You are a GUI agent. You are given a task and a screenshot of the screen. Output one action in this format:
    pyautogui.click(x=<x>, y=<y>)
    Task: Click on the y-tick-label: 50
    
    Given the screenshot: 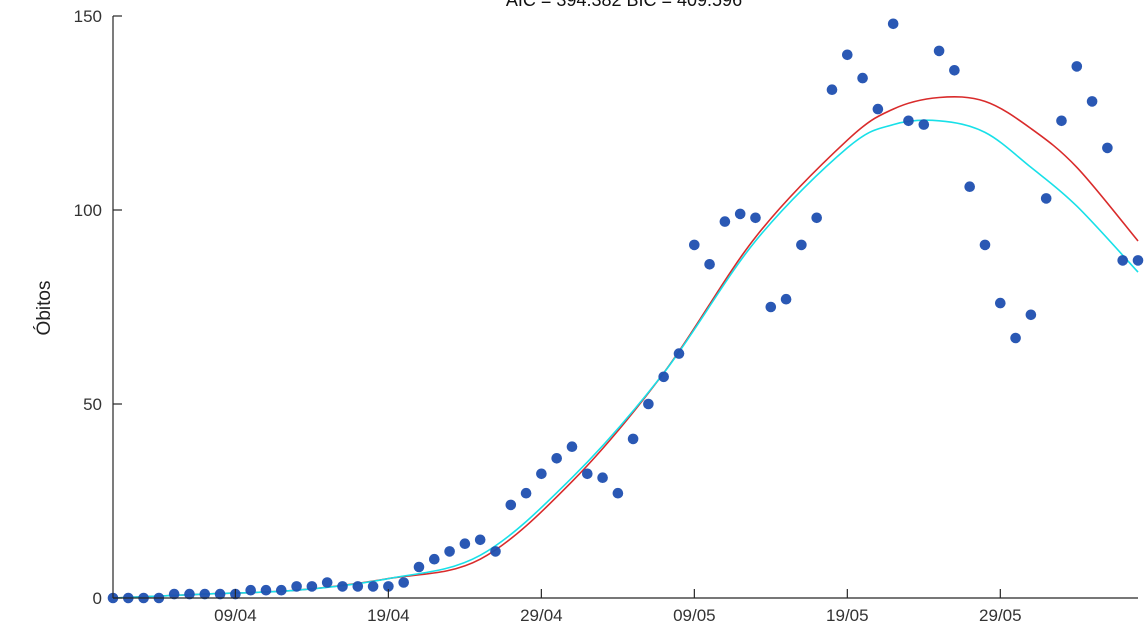 What is the action you would take?
    pyautogui.click(x=92, y=404)
    